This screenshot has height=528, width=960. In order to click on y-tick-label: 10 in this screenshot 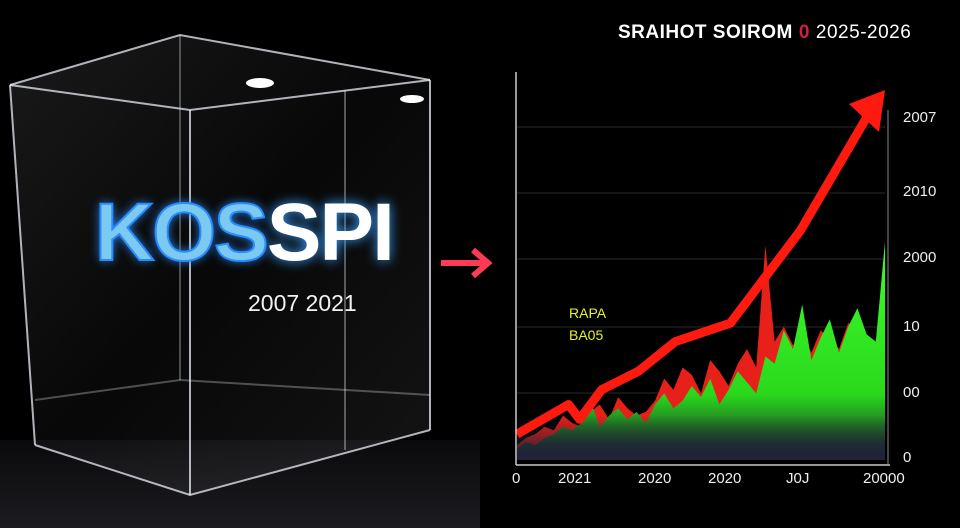, I will do `click(911, 326)`.